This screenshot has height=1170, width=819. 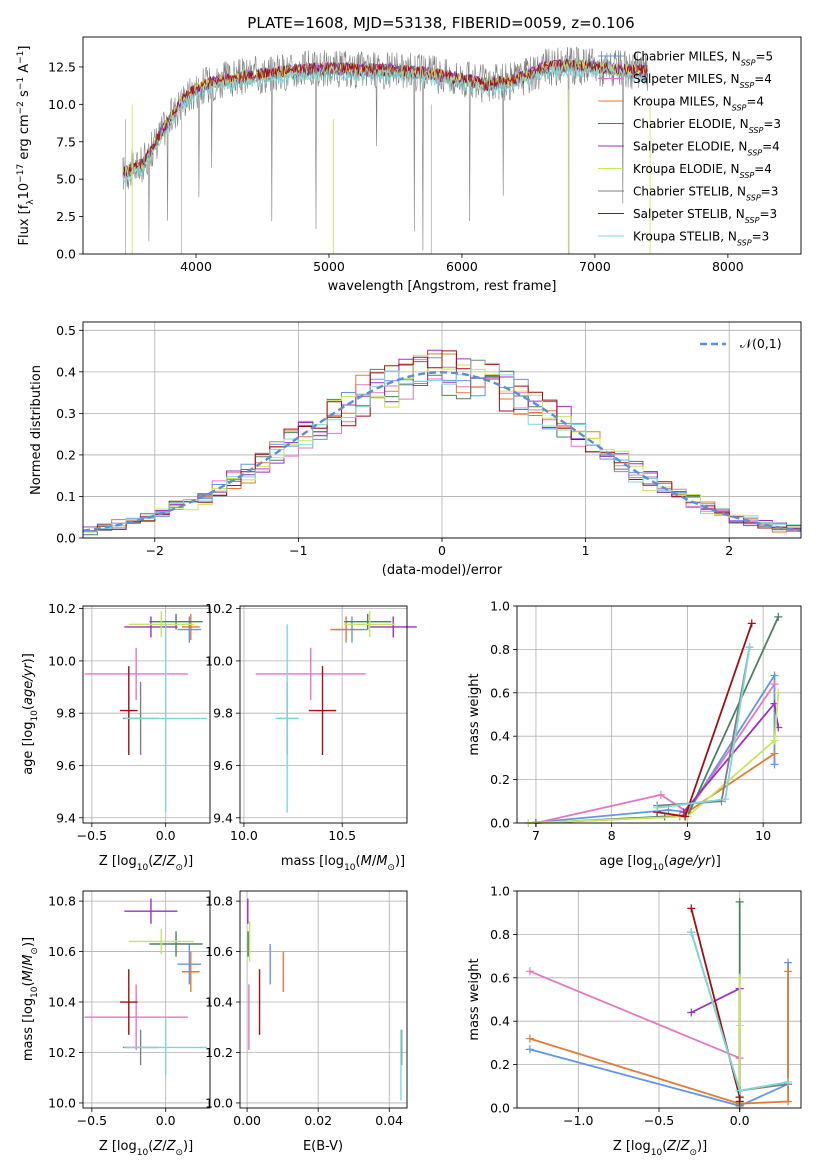 What do you see at coordinates (329, 266) in the screenshot?
I see `x-tick-label: 5000` at bounding box center [329, 266].